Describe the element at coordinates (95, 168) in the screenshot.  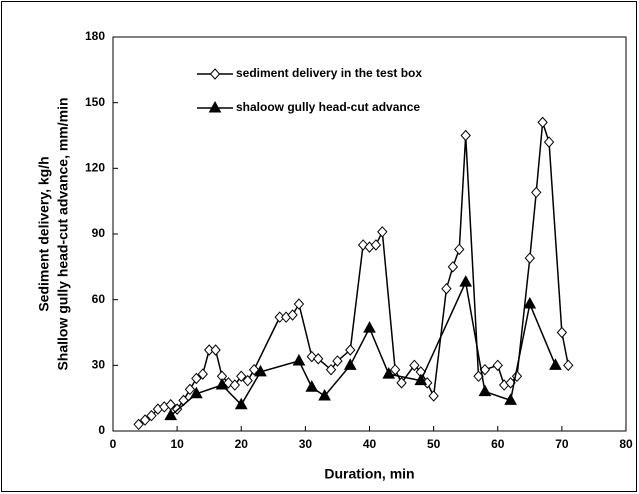
I see `y-tick-label: 120` at that location.